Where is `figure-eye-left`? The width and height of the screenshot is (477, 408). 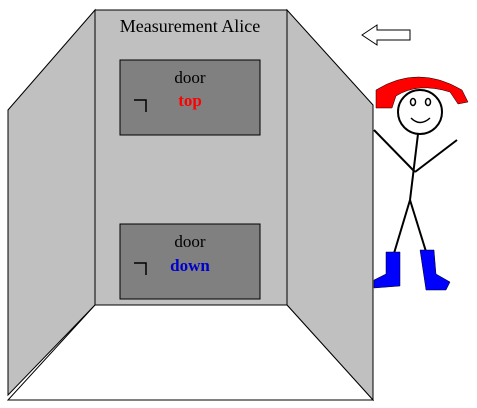 figure-eye-left is located at coordinates (413, 102).